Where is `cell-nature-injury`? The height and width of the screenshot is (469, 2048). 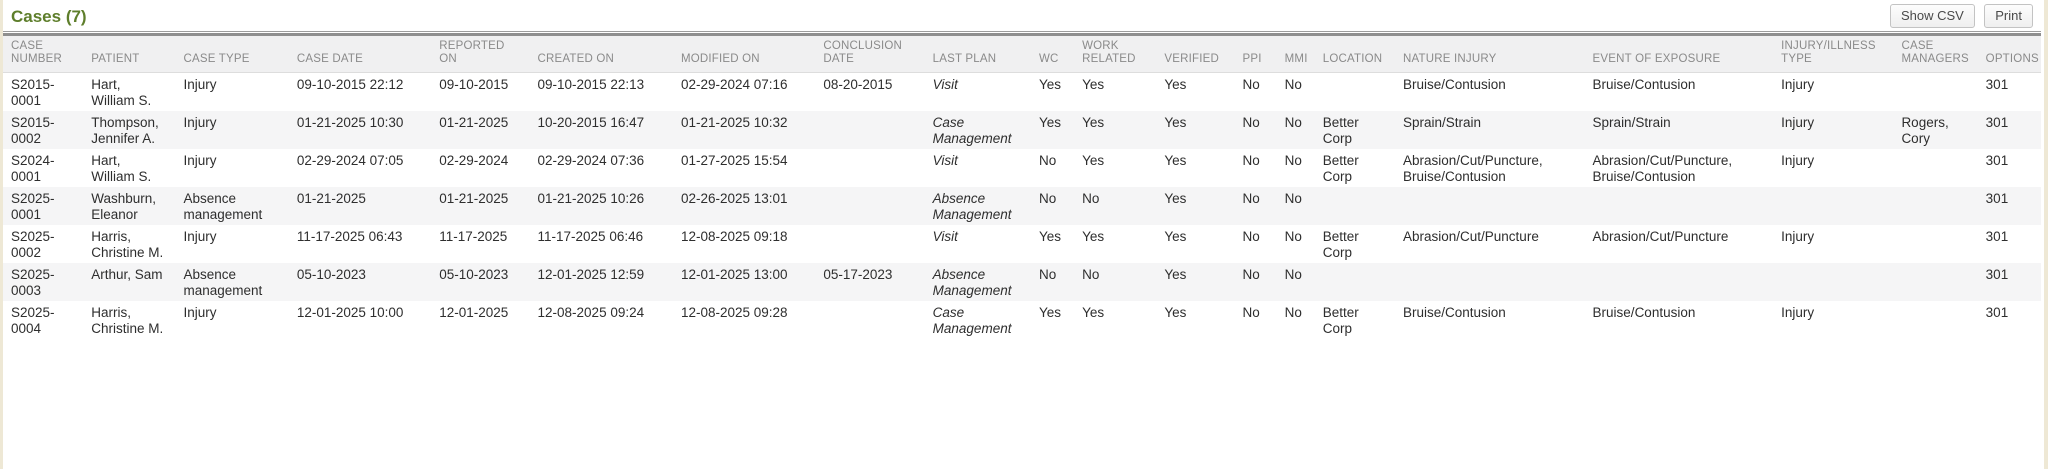 cell-nature-injury is located at coordinates (1490, 206).